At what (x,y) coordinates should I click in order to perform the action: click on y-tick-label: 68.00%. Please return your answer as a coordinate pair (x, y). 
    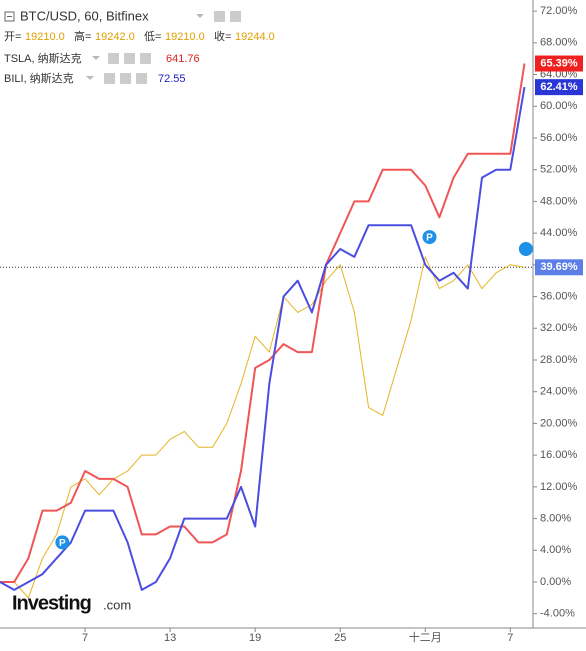
    Looking at the image, I should click on (559, 43).